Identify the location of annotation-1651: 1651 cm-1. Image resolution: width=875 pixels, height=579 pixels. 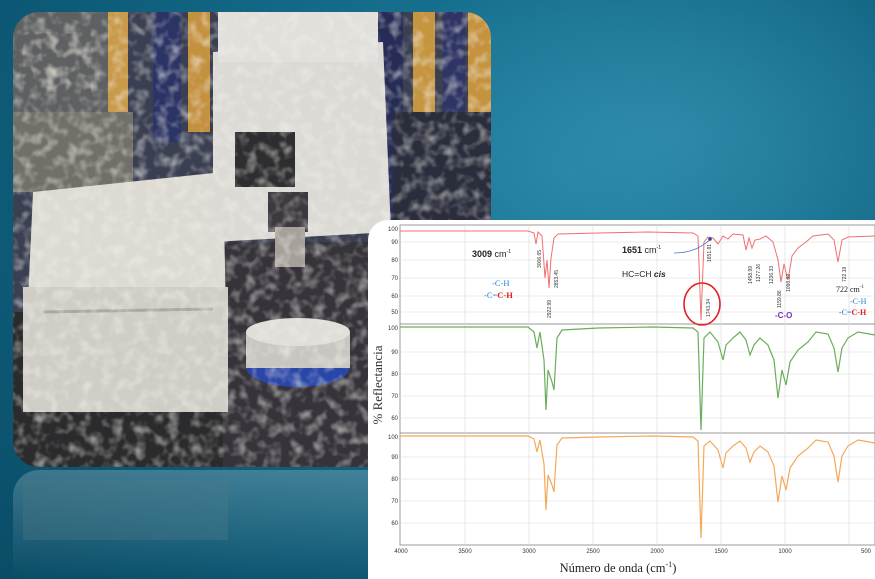
(641, 250).